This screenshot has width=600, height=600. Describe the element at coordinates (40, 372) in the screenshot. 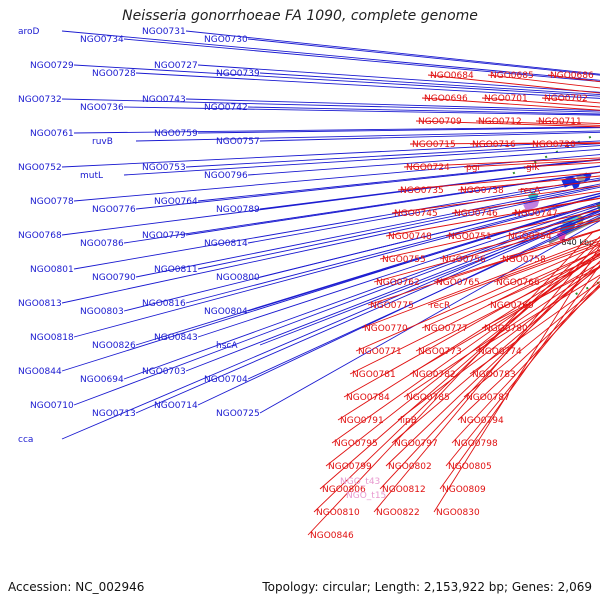

I see `forward-gene-label: NGO0844` at that location.